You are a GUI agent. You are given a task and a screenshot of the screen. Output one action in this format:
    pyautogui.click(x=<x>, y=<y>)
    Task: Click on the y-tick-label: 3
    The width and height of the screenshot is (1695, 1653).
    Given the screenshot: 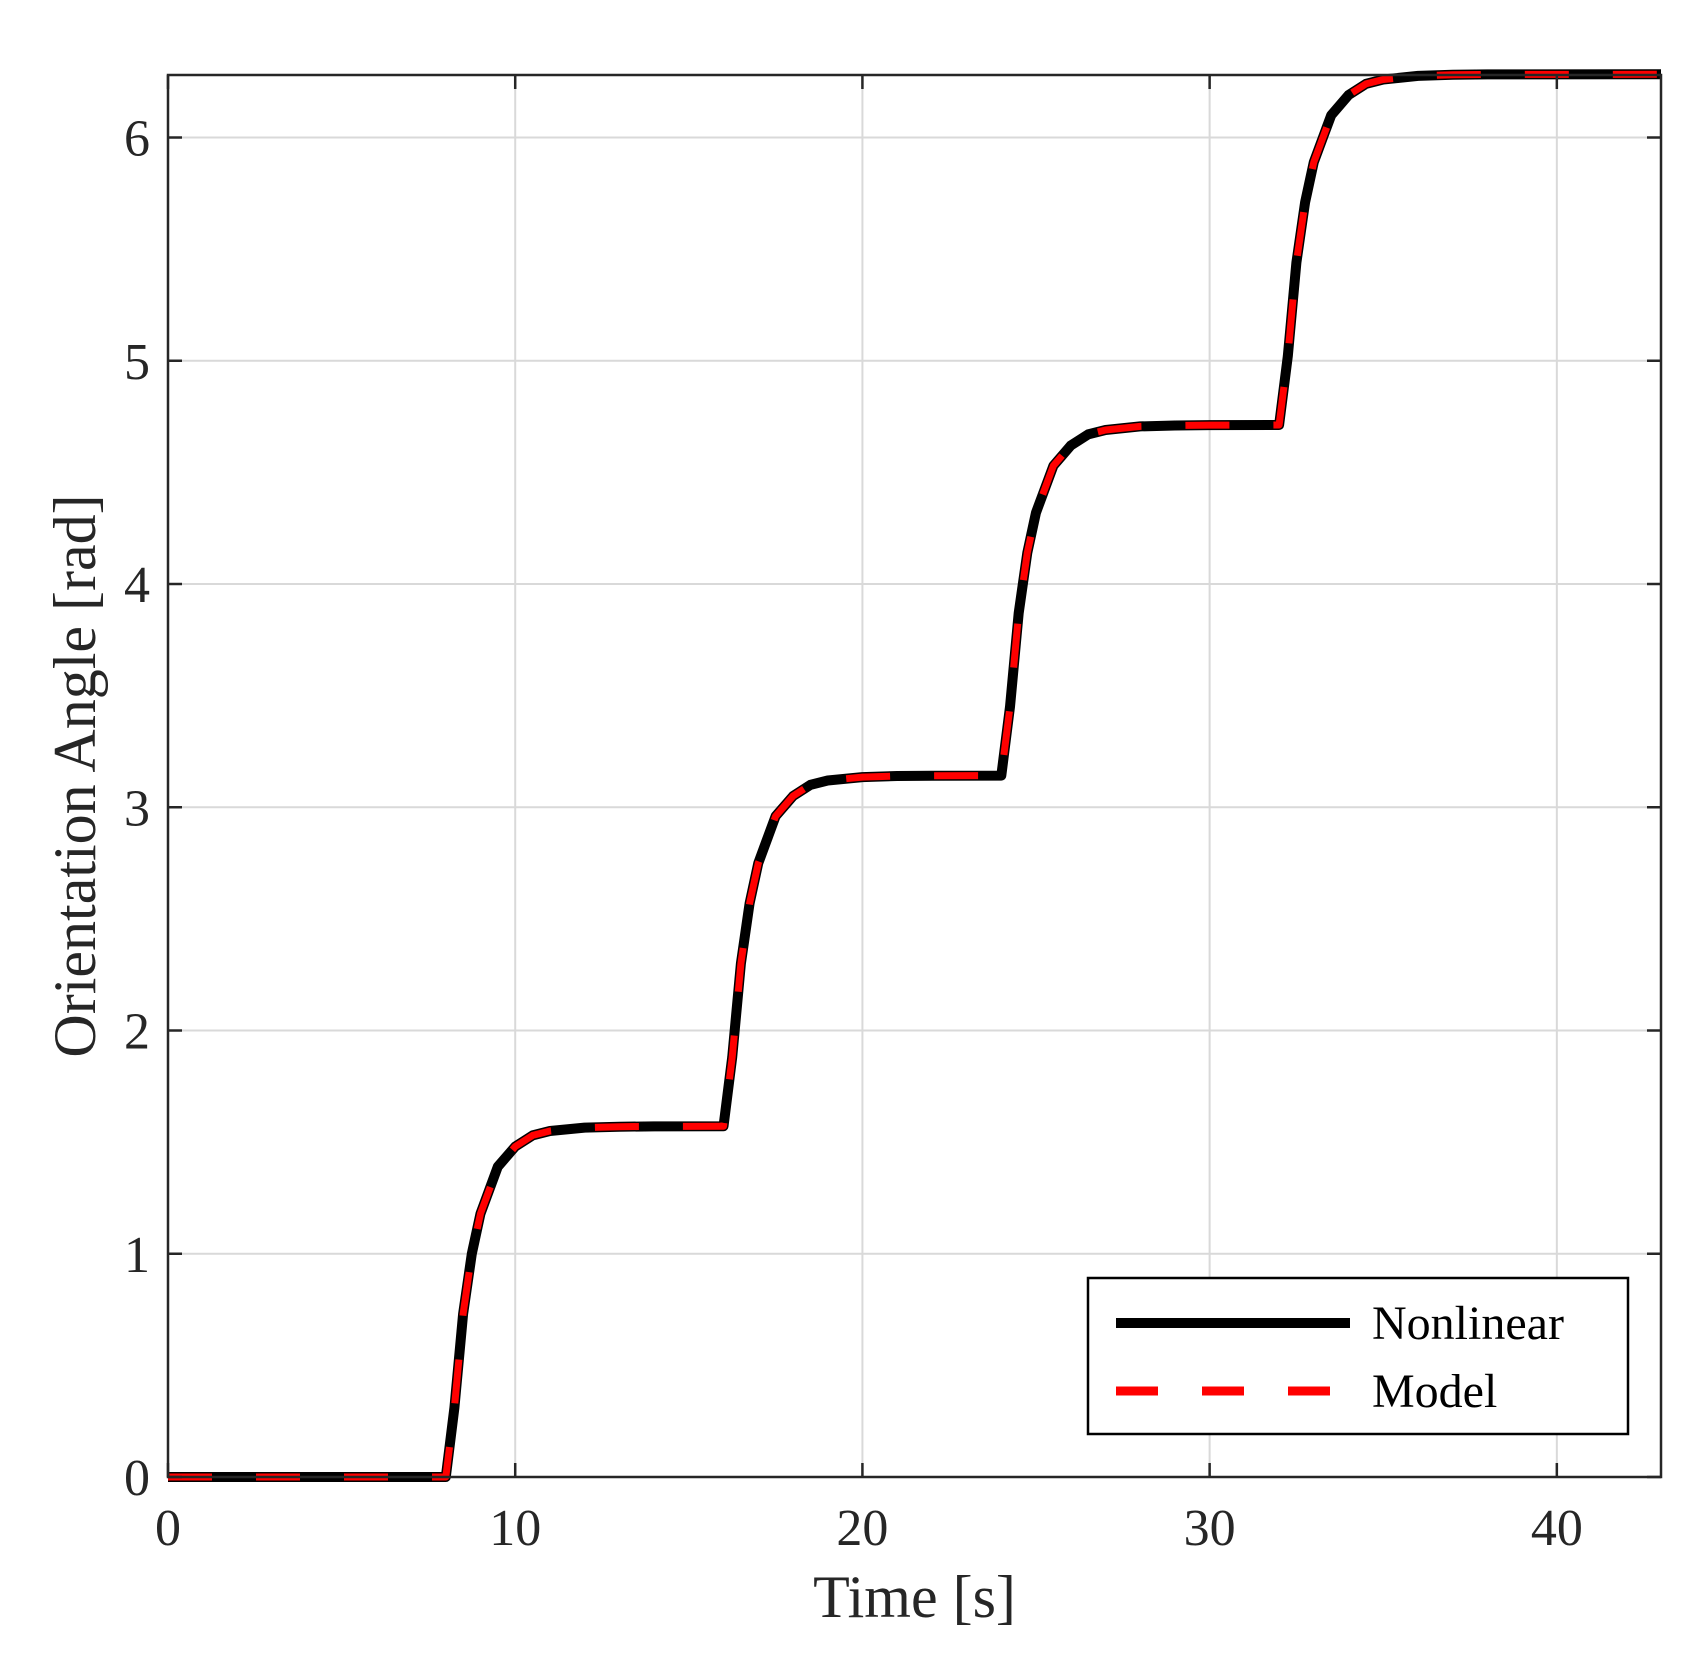 What is the action you would take?
    pyautogui.click(x=137, y=808)
    